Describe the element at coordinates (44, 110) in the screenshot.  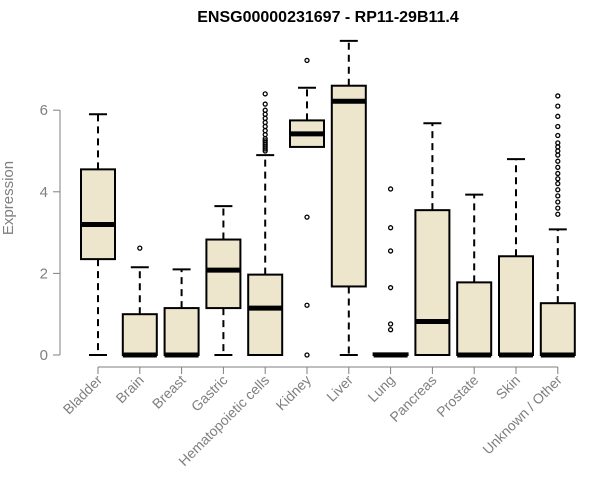
I see `y-tick-label: 6` at that location.